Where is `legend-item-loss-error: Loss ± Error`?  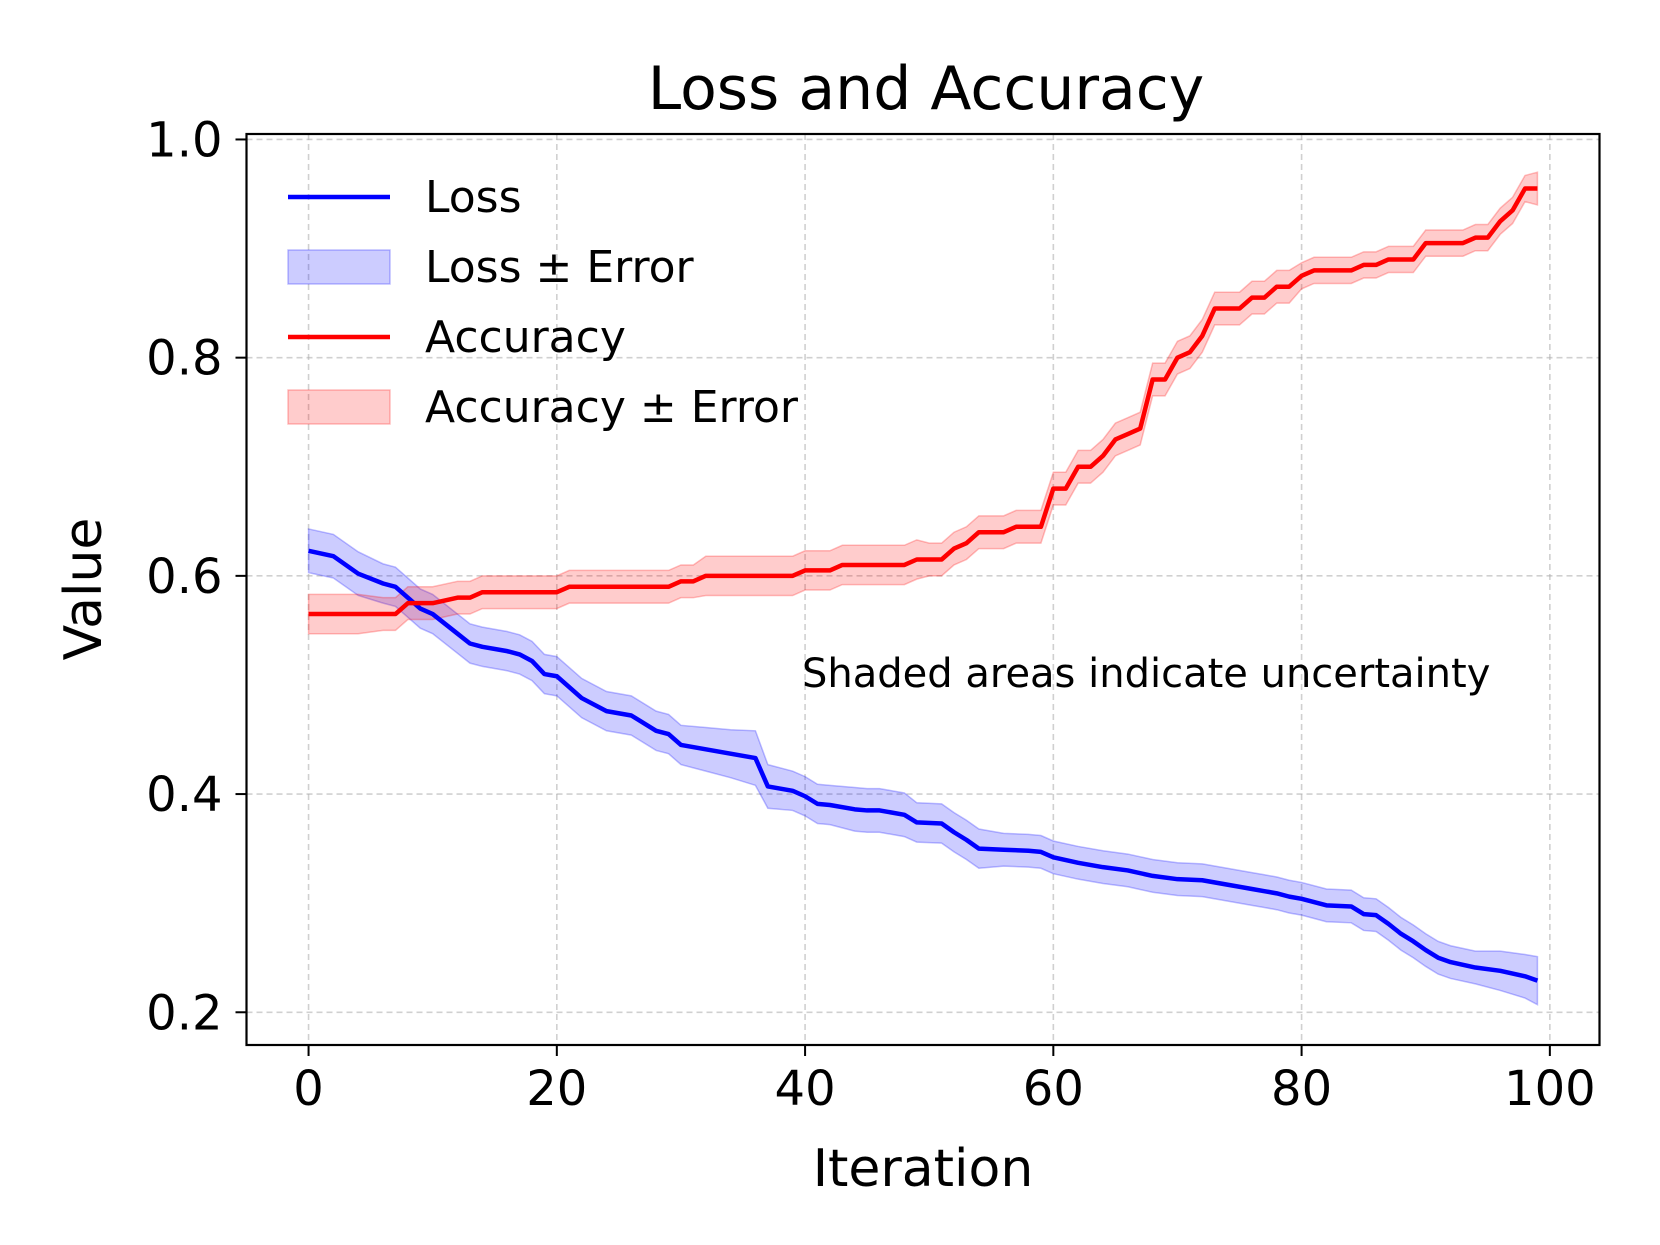
legend-item-loss-error: Loss ± Error is located at coordinates (491, 267).